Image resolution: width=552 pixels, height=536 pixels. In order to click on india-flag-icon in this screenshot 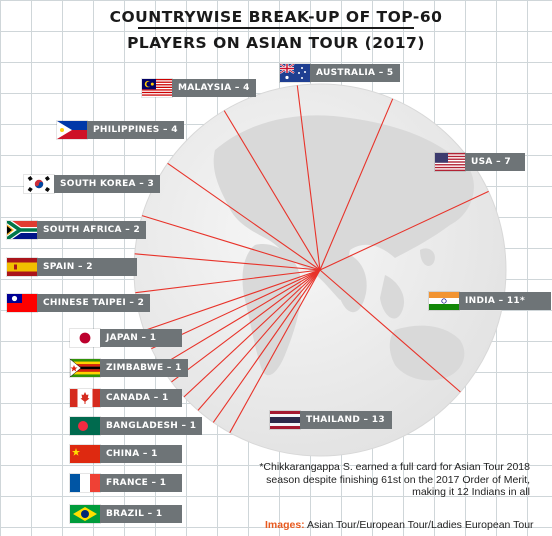, I will do `click(444, 301)`.